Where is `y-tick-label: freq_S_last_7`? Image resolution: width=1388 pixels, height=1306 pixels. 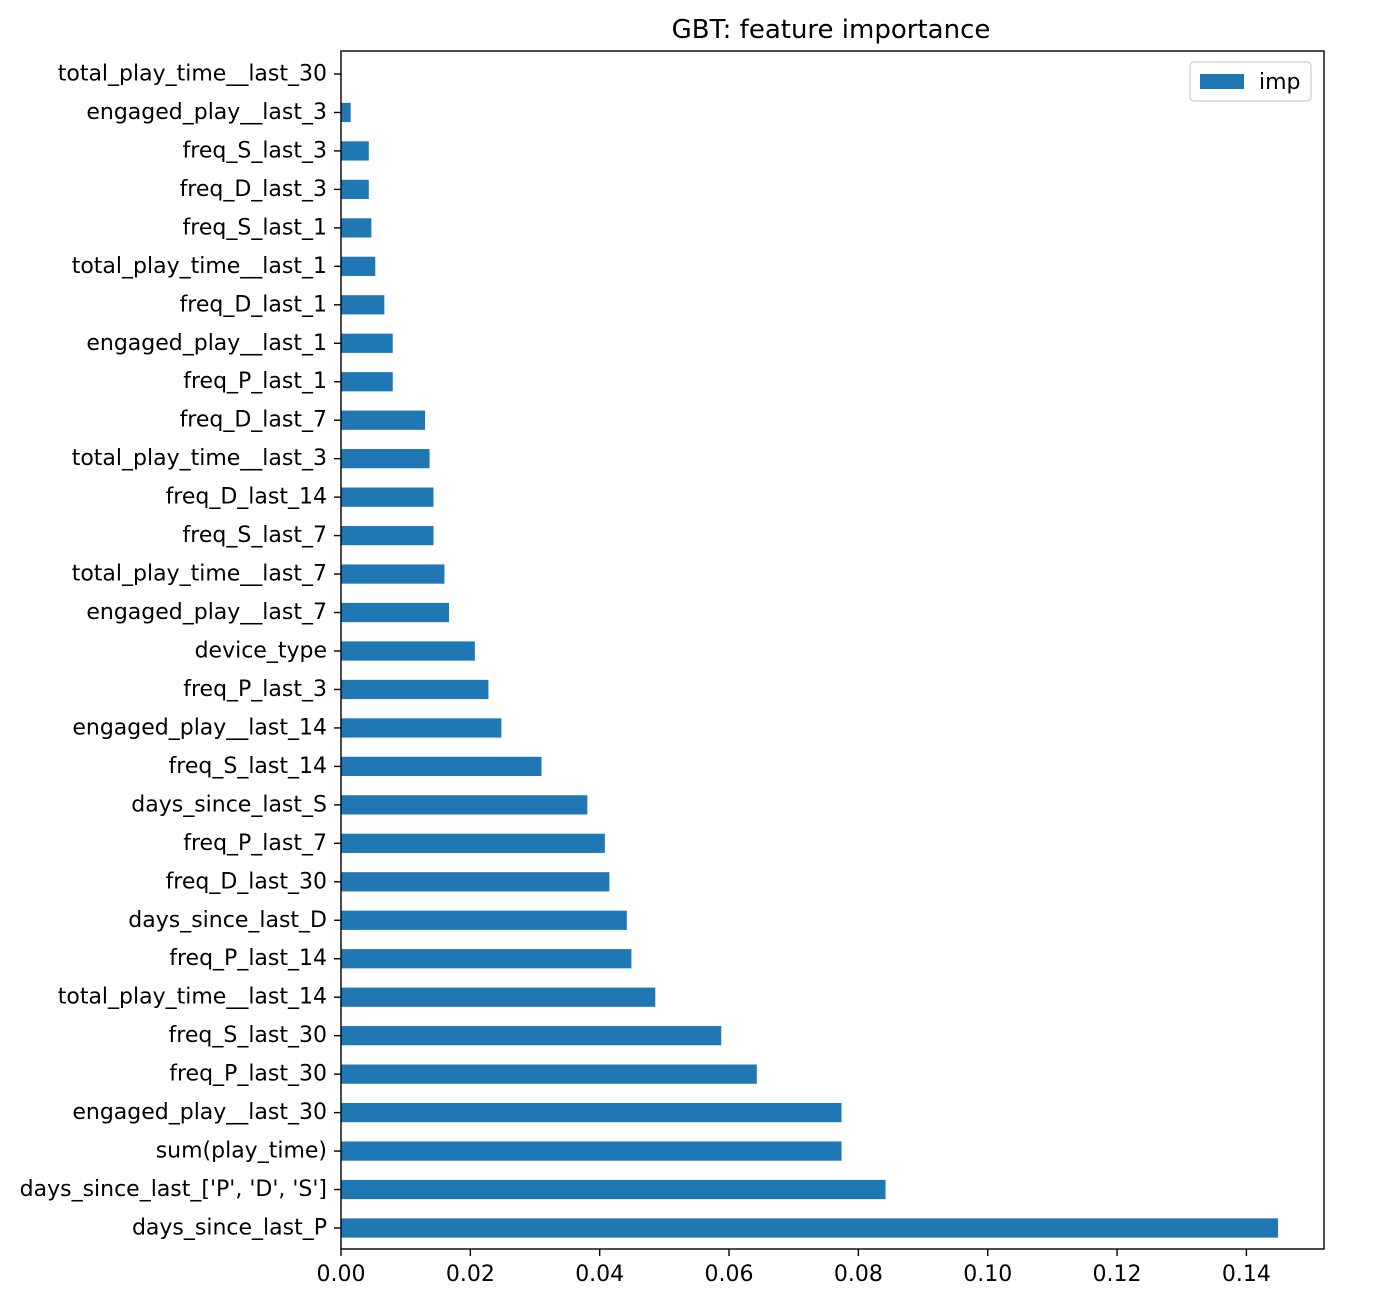 y-tick-label: freq_S_last_7 is located at coordinates (255, 535).